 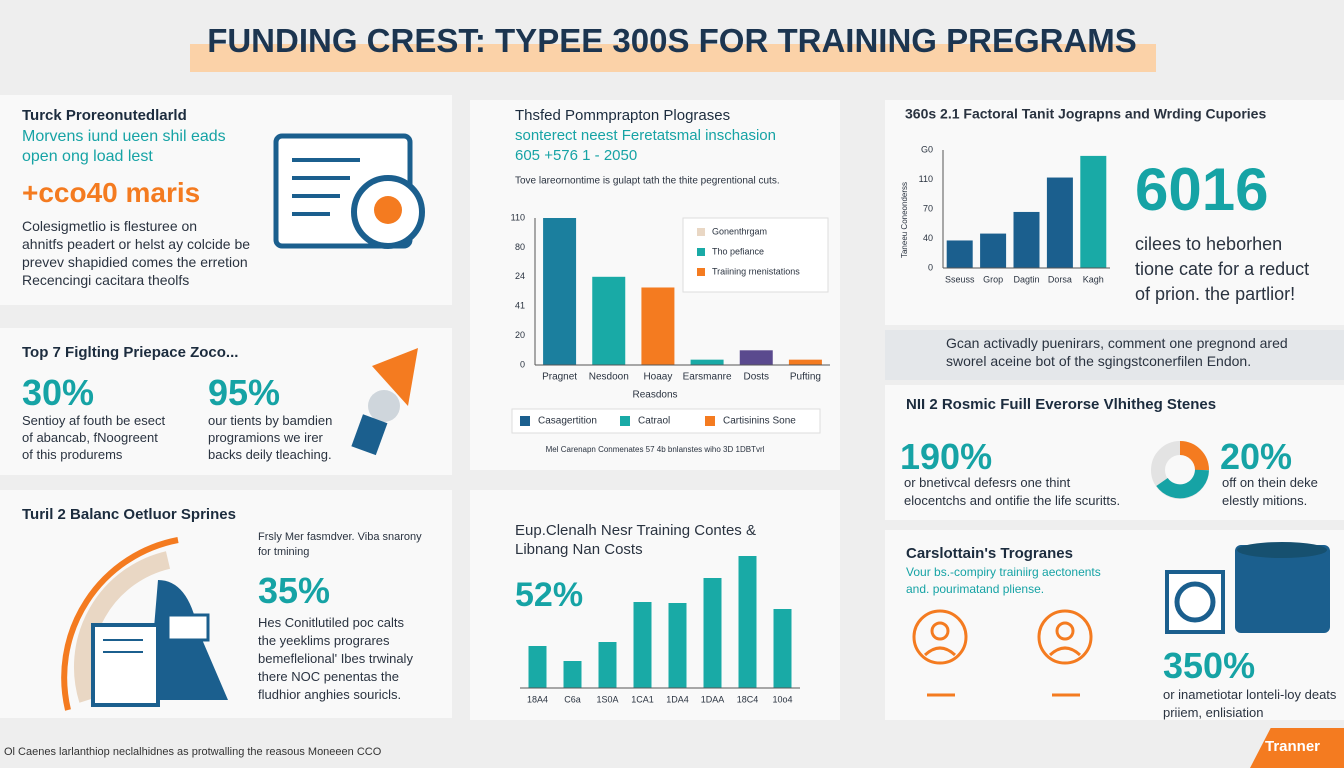 What do you see at coordinates (1215, 294) in the screenshot?
I see `text-line: of prion. the partlior!` at bounding box center [1215, 294].